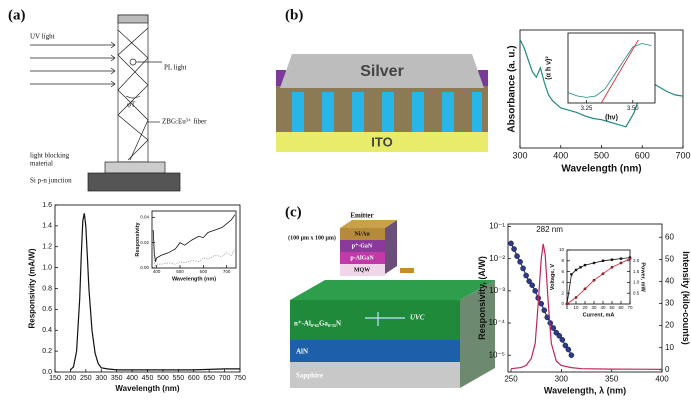 The image size is (691, 400). I want to click on x-tick-label: 3.25, so click(587, 109).